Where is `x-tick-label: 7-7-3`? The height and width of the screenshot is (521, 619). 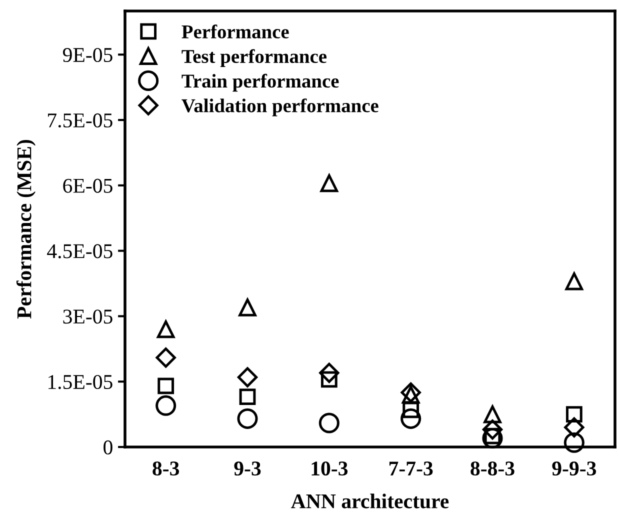
x-tick-label: 7-7-3 is located at coordinates (411, 469).